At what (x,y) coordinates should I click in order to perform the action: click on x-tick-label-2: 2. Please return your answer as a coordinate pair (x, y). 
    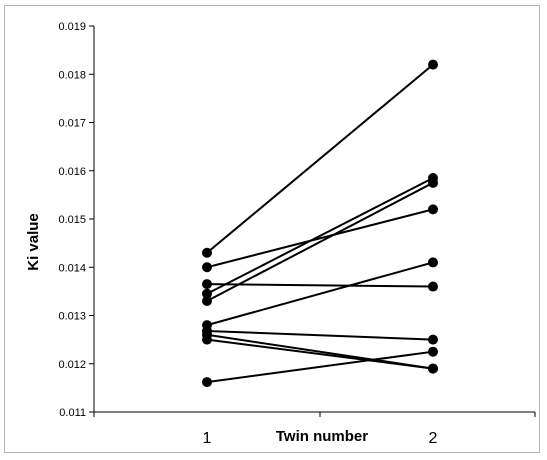
    Looking at the image, I should click on (433, 438).